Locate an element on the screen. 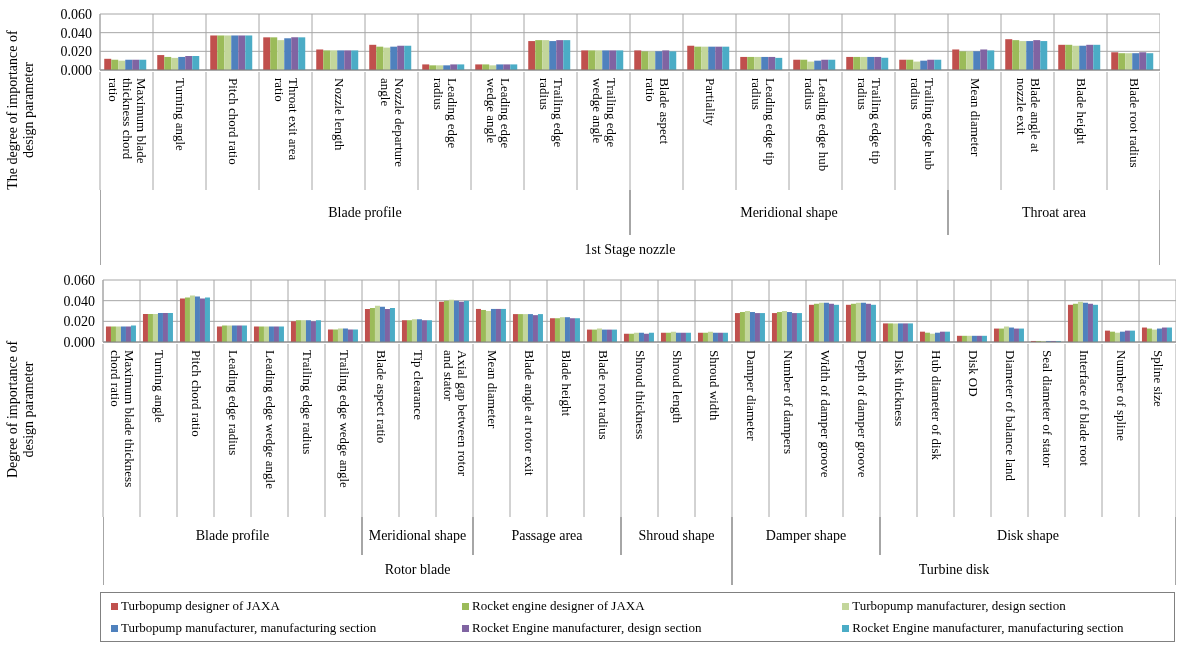 The image size is (1181, 653). legend-label: Rocket Engine manufacturer, design section is located at coordinates (587, 628).